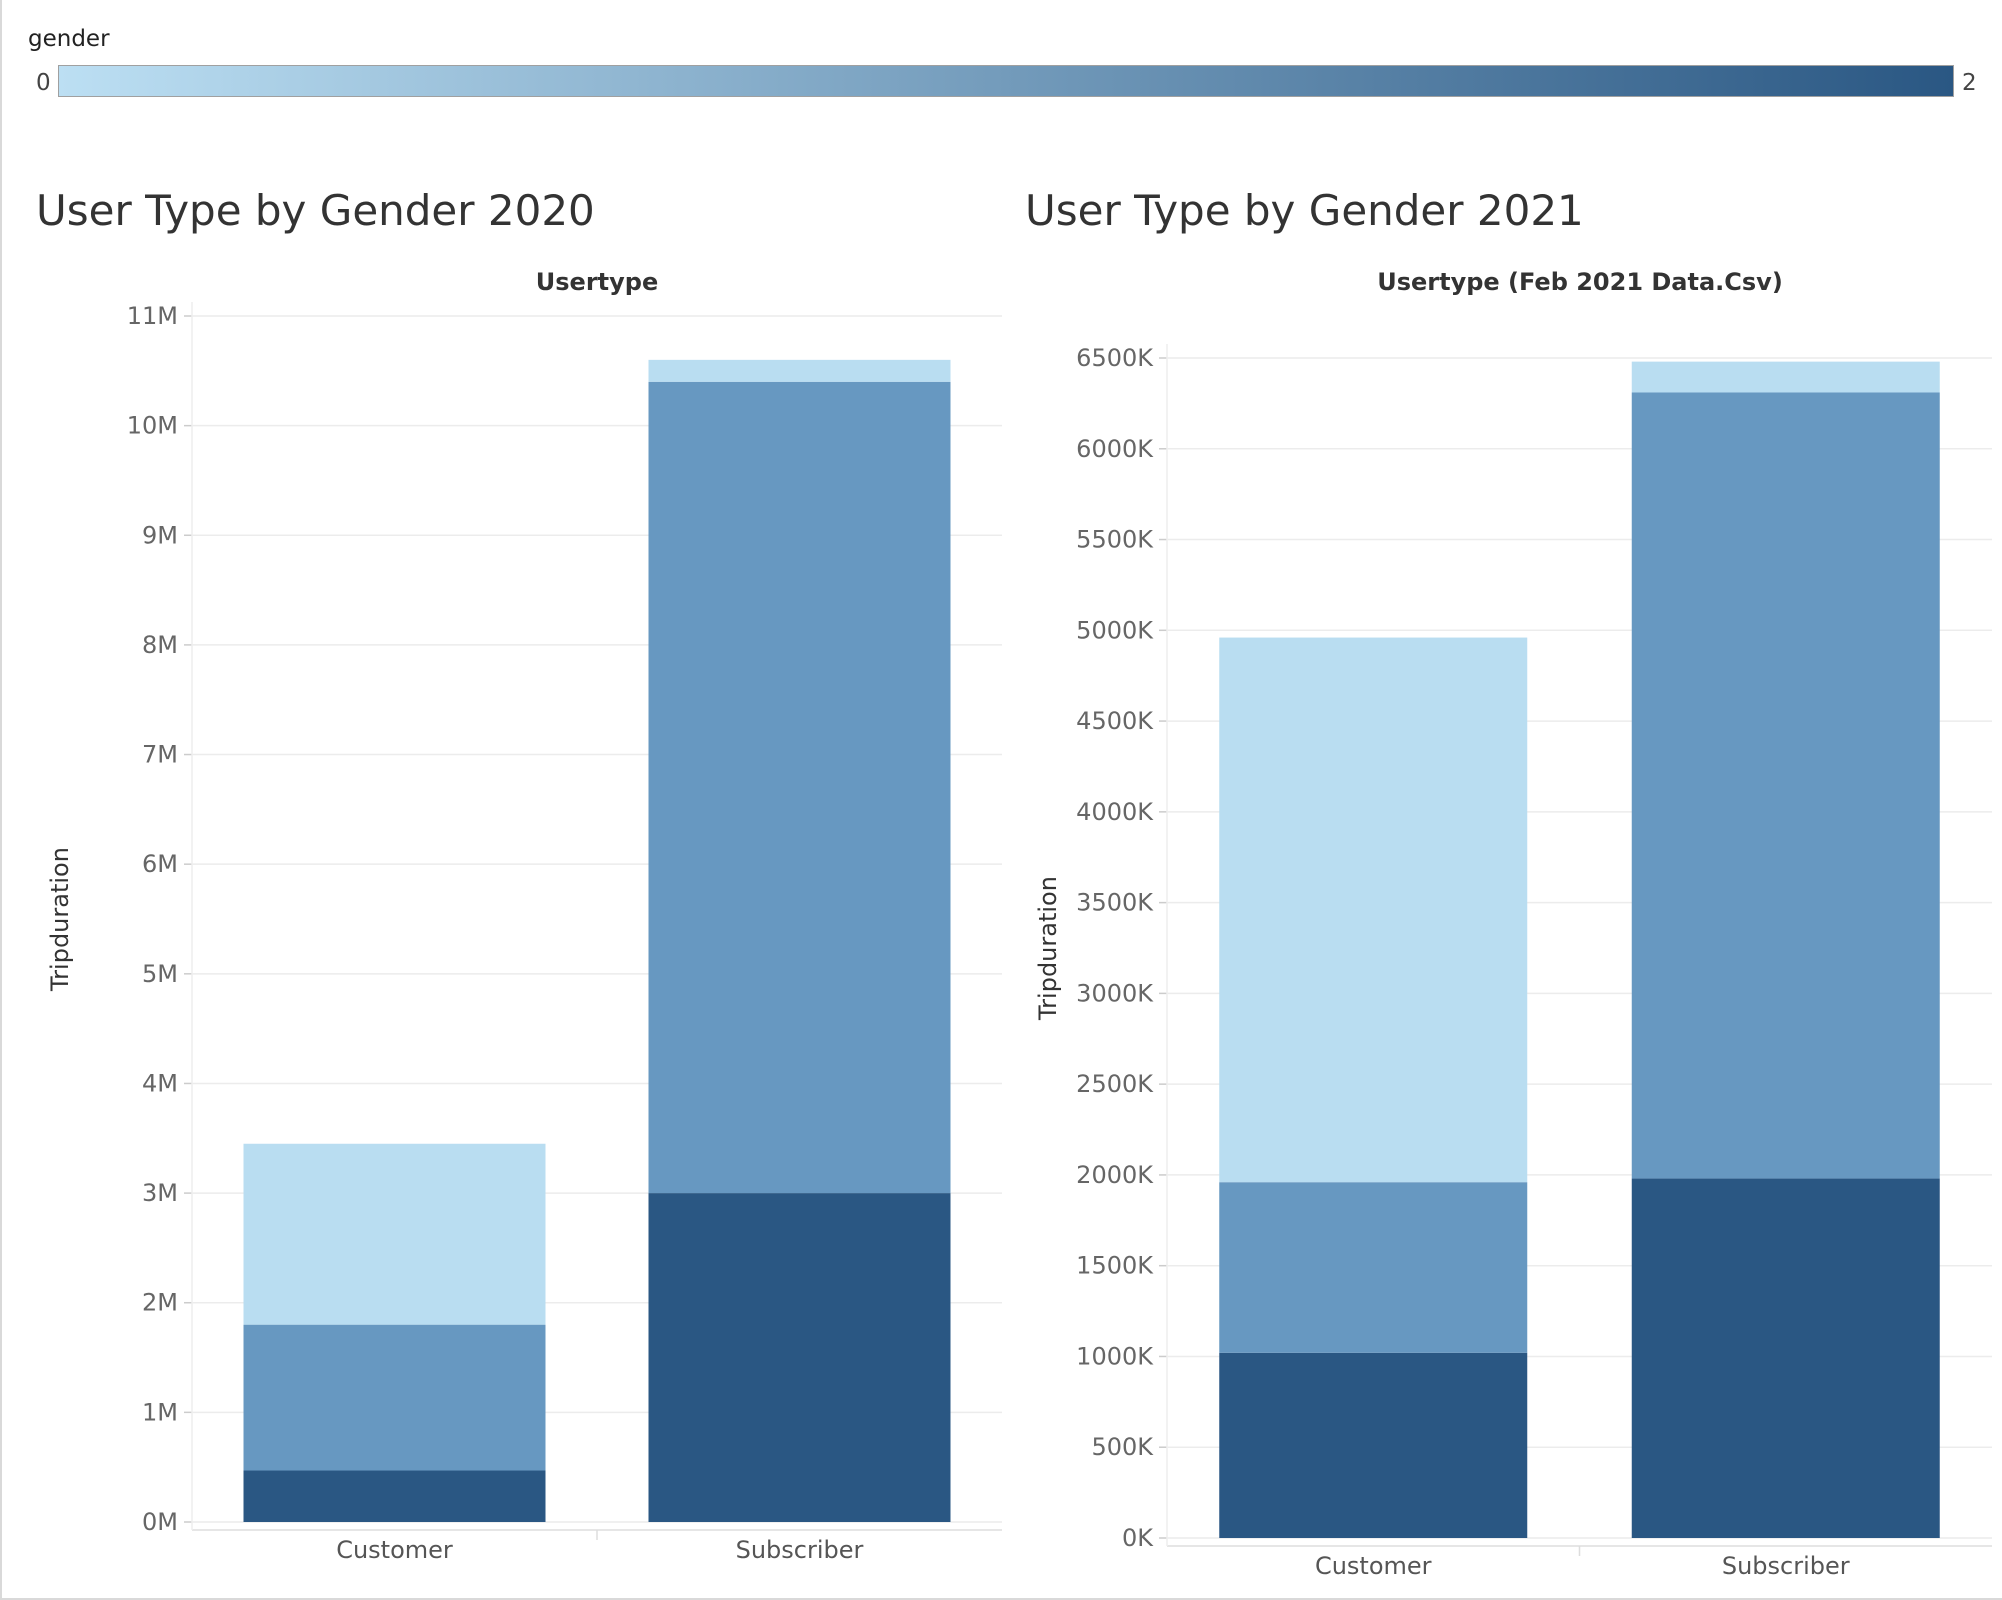  What do you see at coordinates (1122, 1447) in the screenshot?
I see `y-tick-label: 500K` at bounding box center [1122, 1447].